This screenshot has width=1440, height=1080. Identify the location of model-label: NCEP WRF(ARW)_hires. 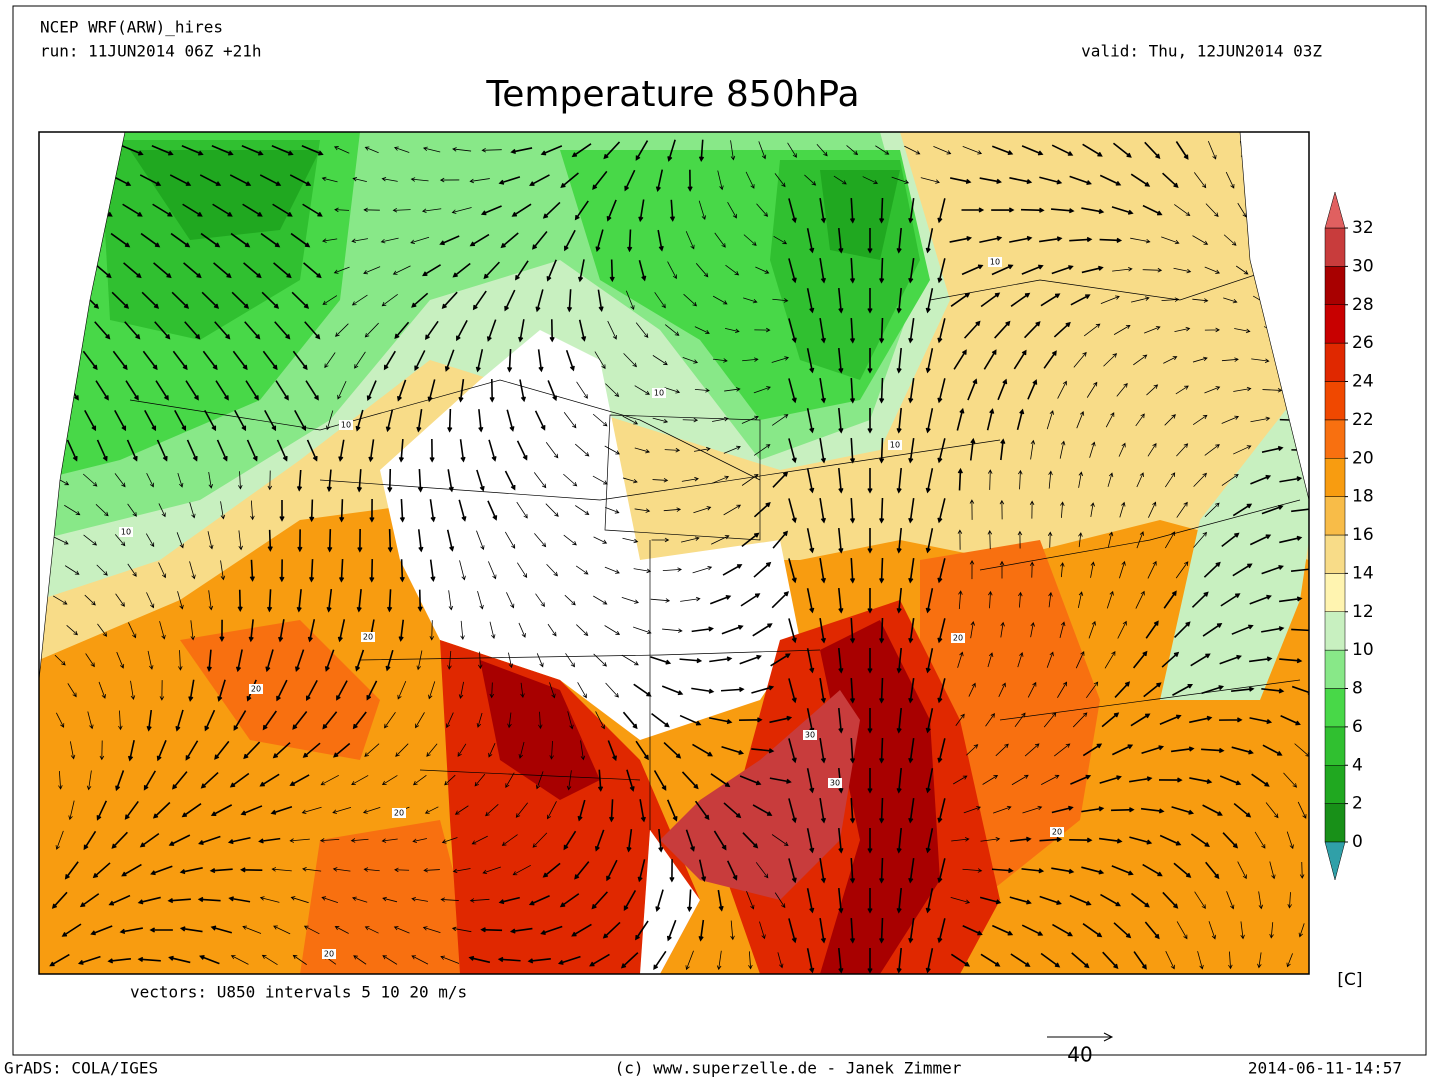
(131, 27).